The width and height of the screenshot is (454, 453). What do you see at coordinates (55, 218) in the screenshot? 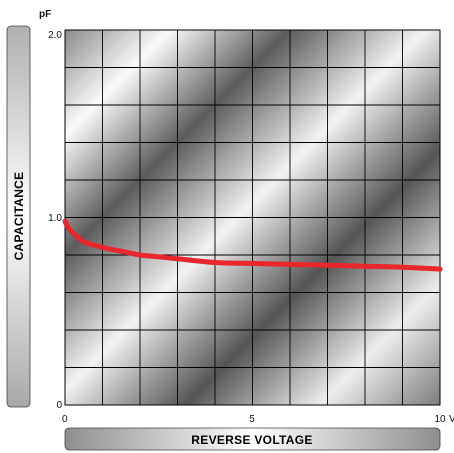
I see `y-tick-label-1.0: 1.0` at bounding box center [55, 218].